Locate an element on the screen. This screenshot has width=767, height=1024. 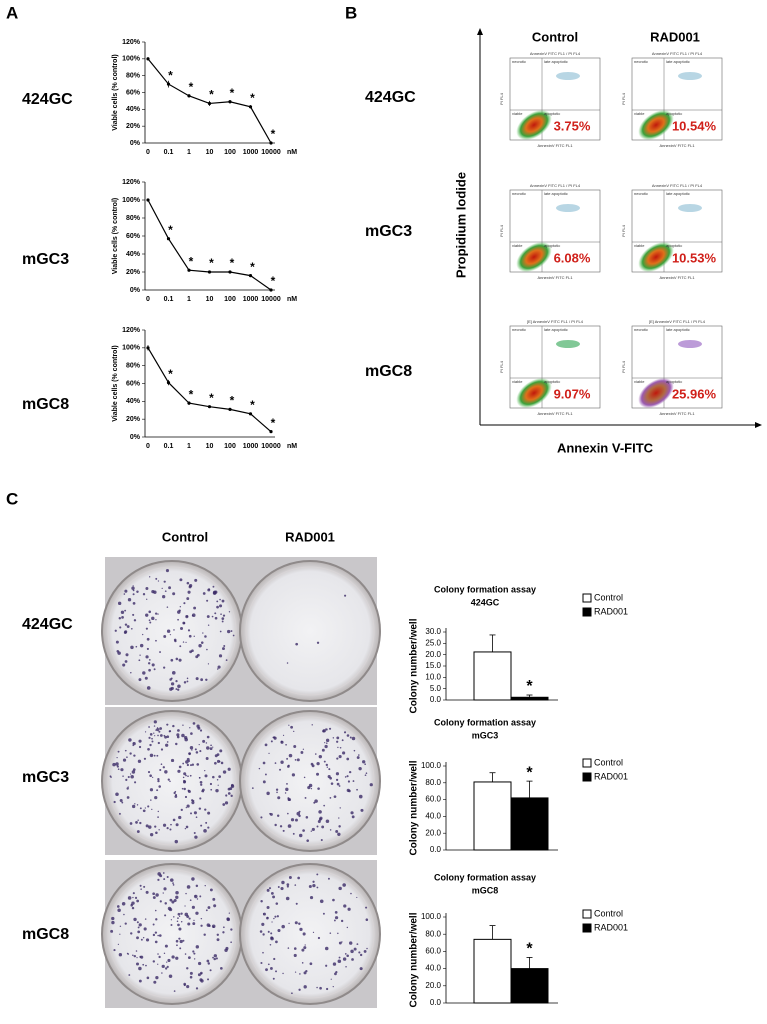
y-tick-label: 60.0 is located at coordinates (433, 799).